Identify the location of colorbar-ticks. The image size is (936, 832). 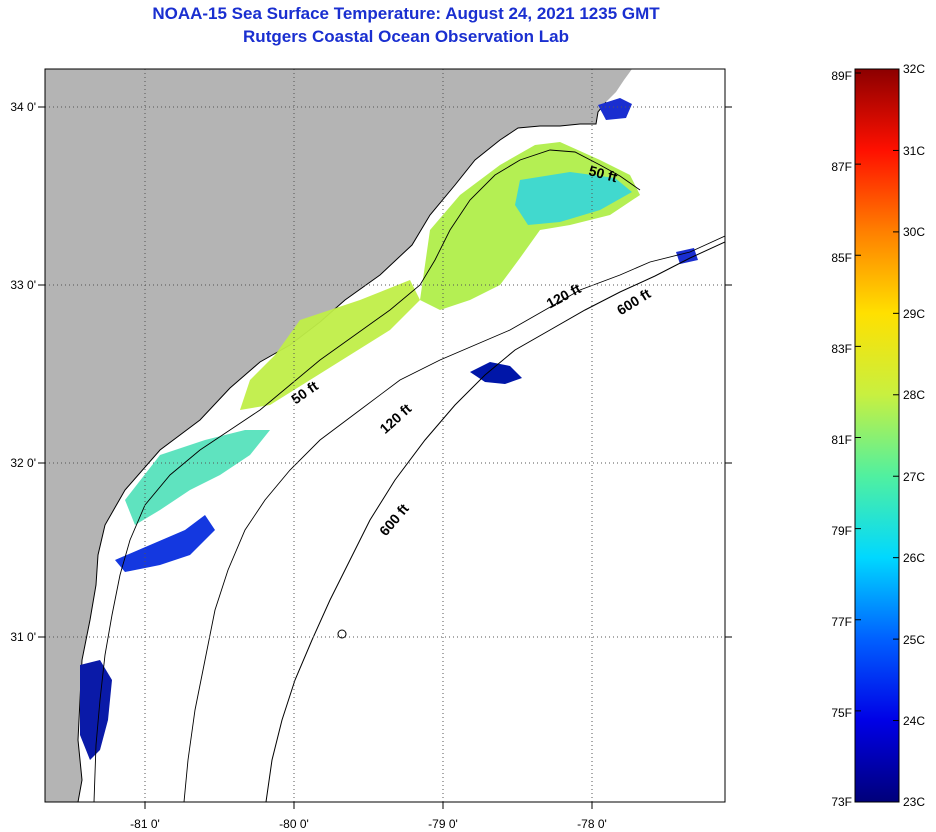
(877, 435).